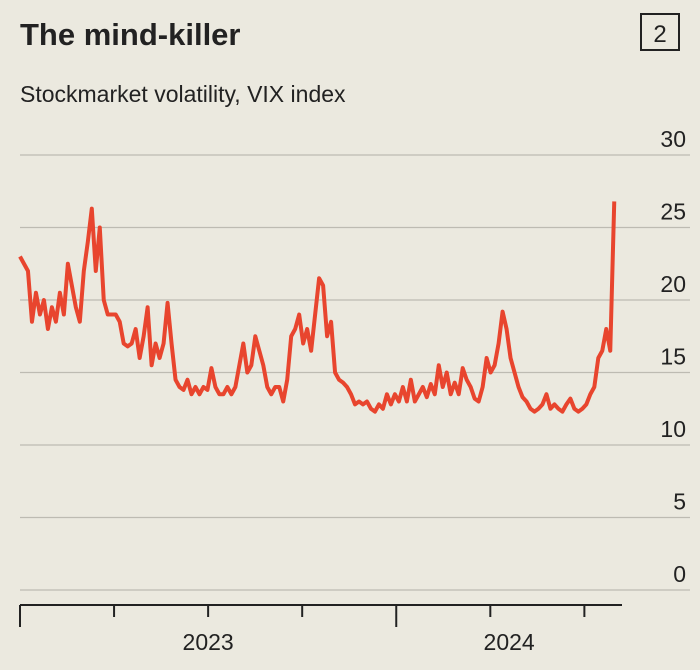  I want to click on y-tick-label: 5, so click(679, 502).